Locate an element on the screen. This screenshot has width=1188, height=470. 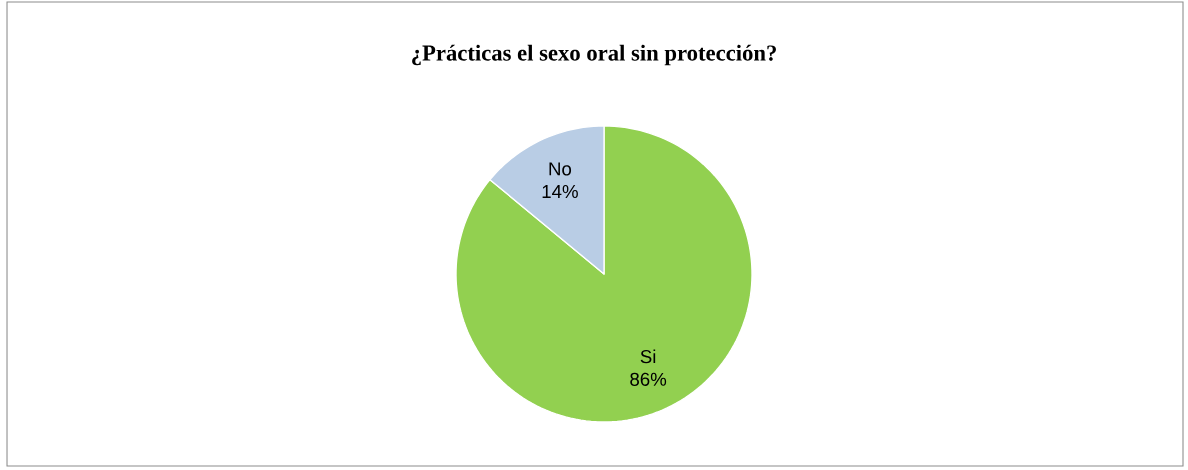
chart-title: ¿Prácticas el sexo oral sin protección? is located at coordinates (594, 55).